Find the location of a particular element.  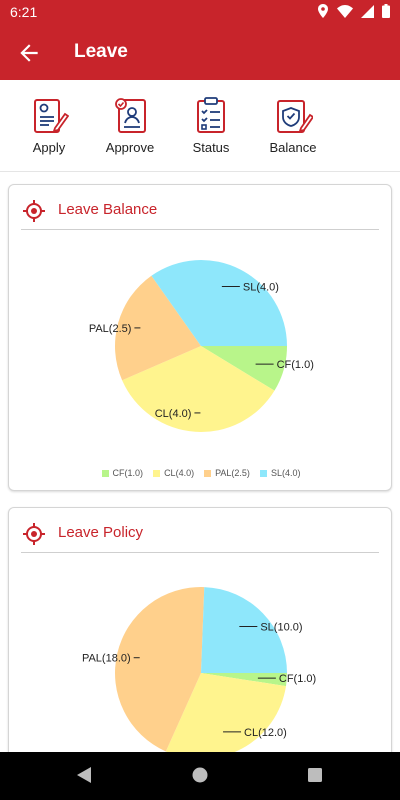

legend-item-sl: SL(4.0) is located at coordinates (280, 473).